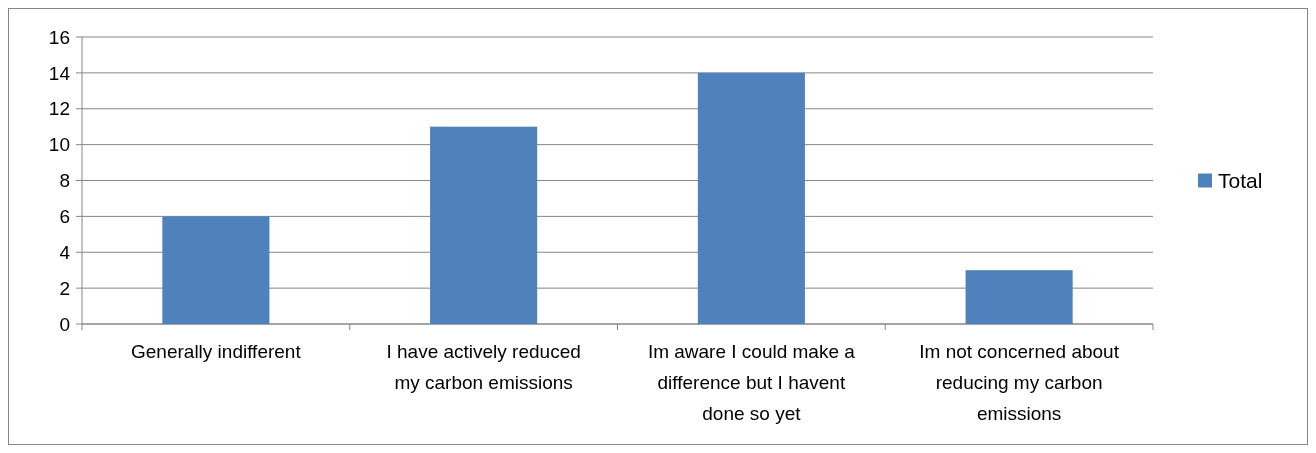  What do you see at coordinates (64, 181) in the screenshot?
I see `y-tick-label: 8` at bounding box center [64, 181].